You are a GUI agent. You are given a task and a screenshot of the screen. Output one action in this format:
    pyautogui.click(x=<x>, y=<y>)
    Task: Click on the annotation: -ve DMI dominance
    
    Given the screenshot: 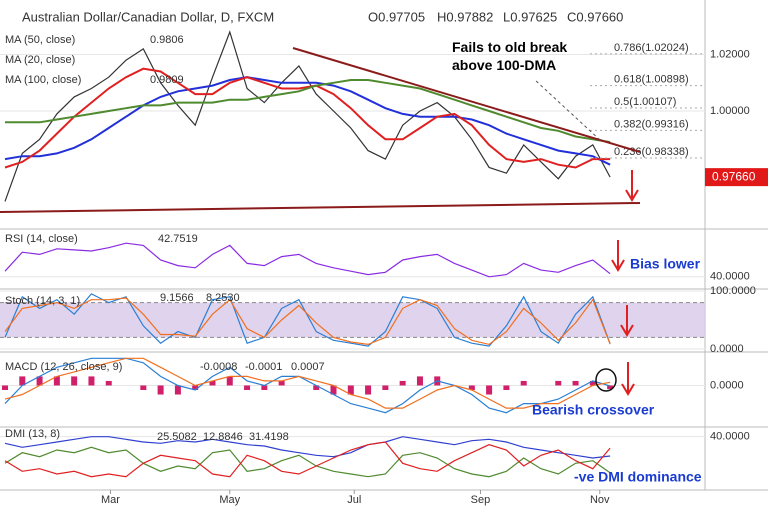 What is the action you would take?
    pyautogui.click(x=638, y=477)
    